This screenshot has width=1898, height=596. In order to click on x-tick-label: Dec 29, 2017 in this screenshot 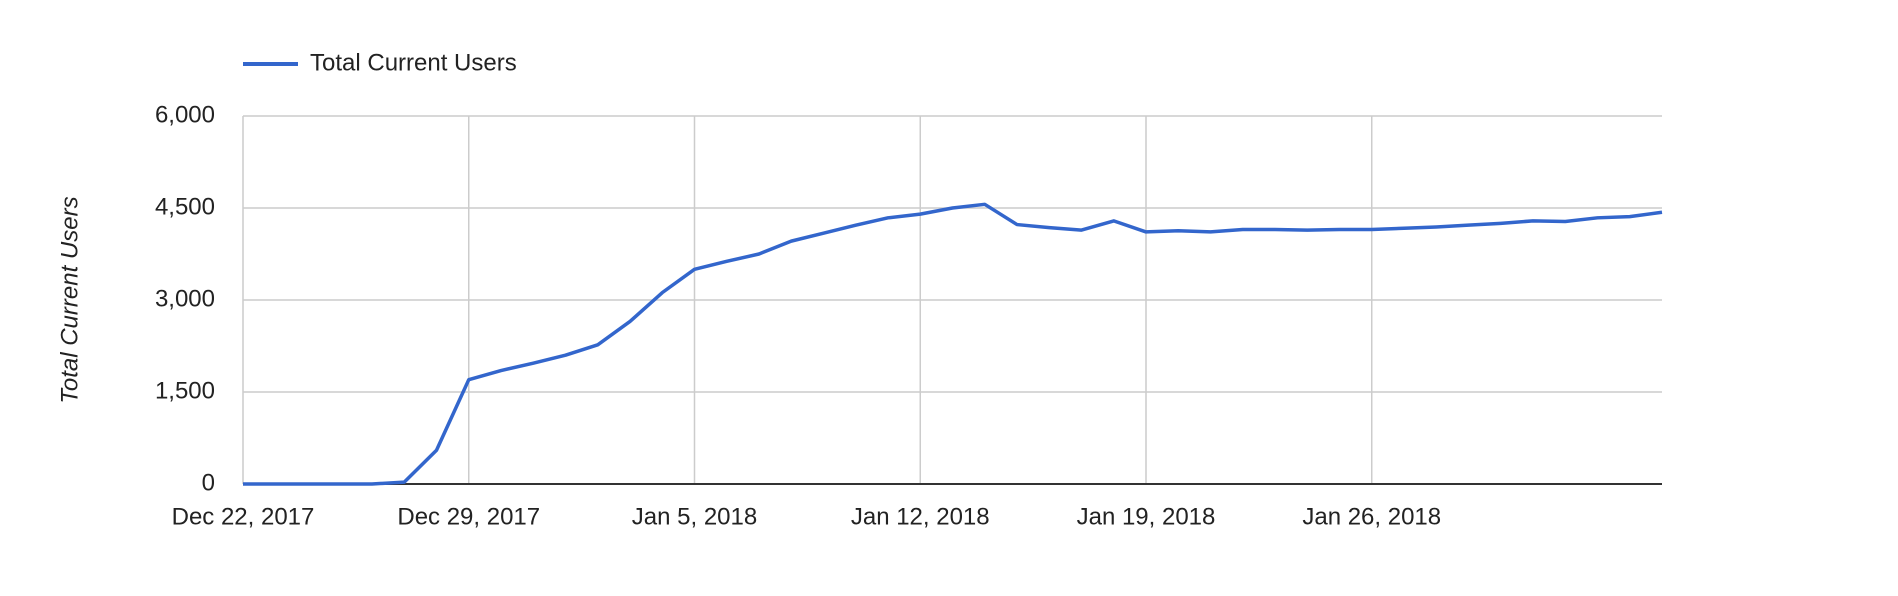, I will do `click(468, 516)`.